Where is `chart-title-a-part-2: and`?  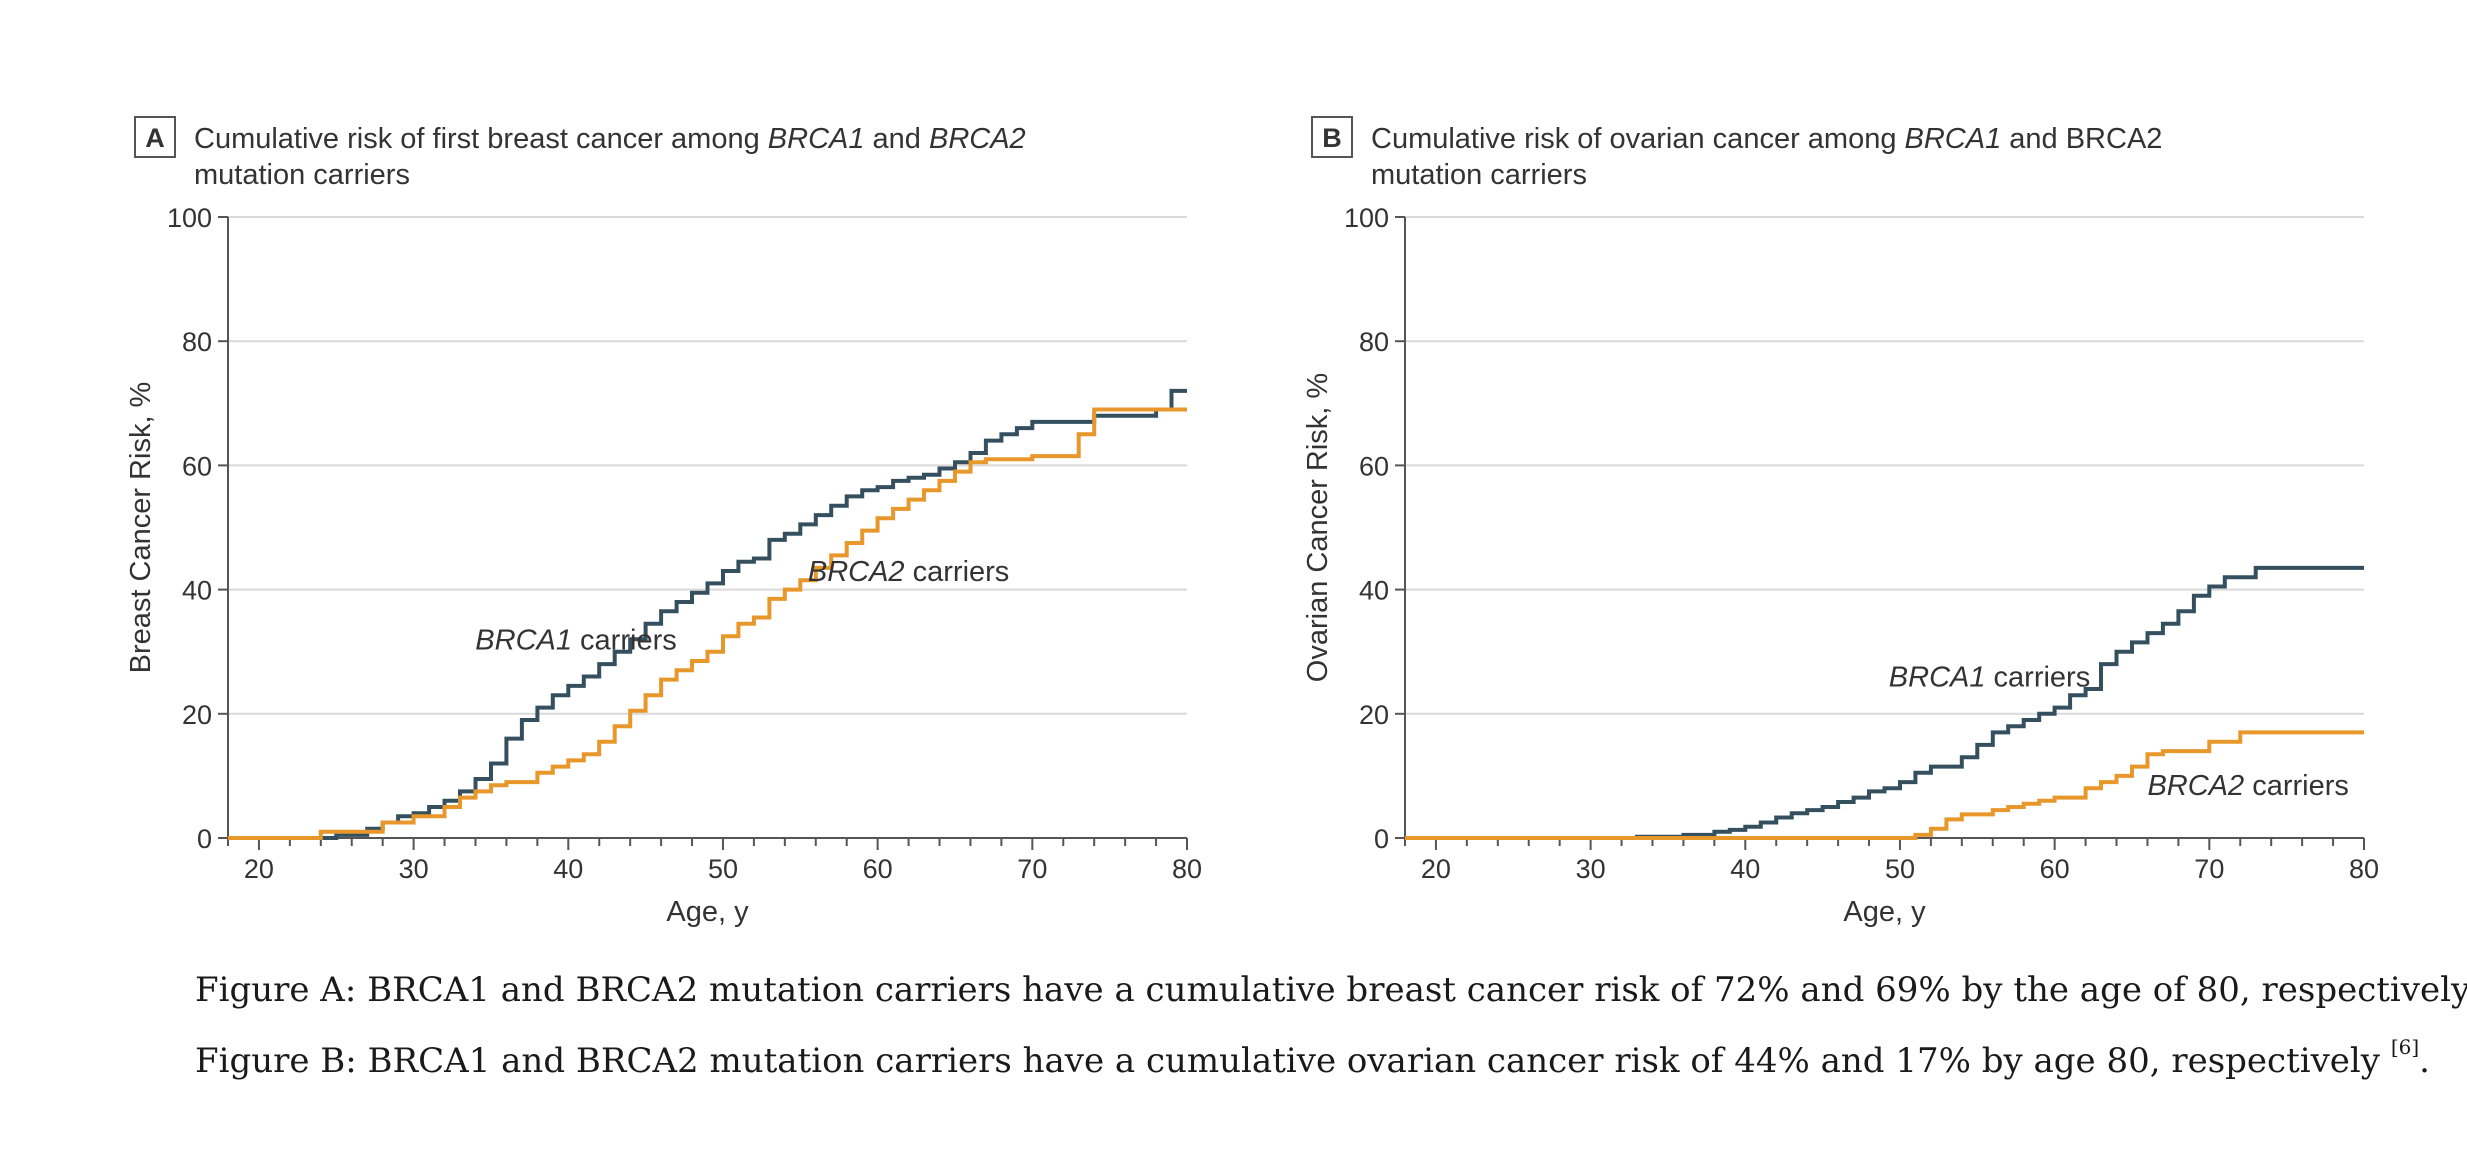 chart-title-a-part-2: and is located at coordinates (896, 139).